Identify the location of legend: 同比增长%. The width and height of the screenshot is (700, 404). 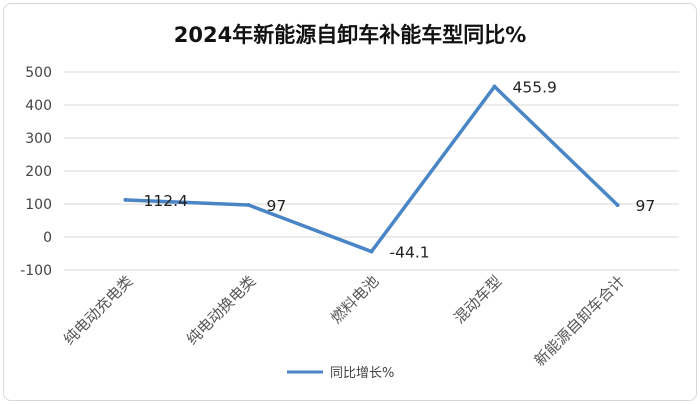
(340, 373).